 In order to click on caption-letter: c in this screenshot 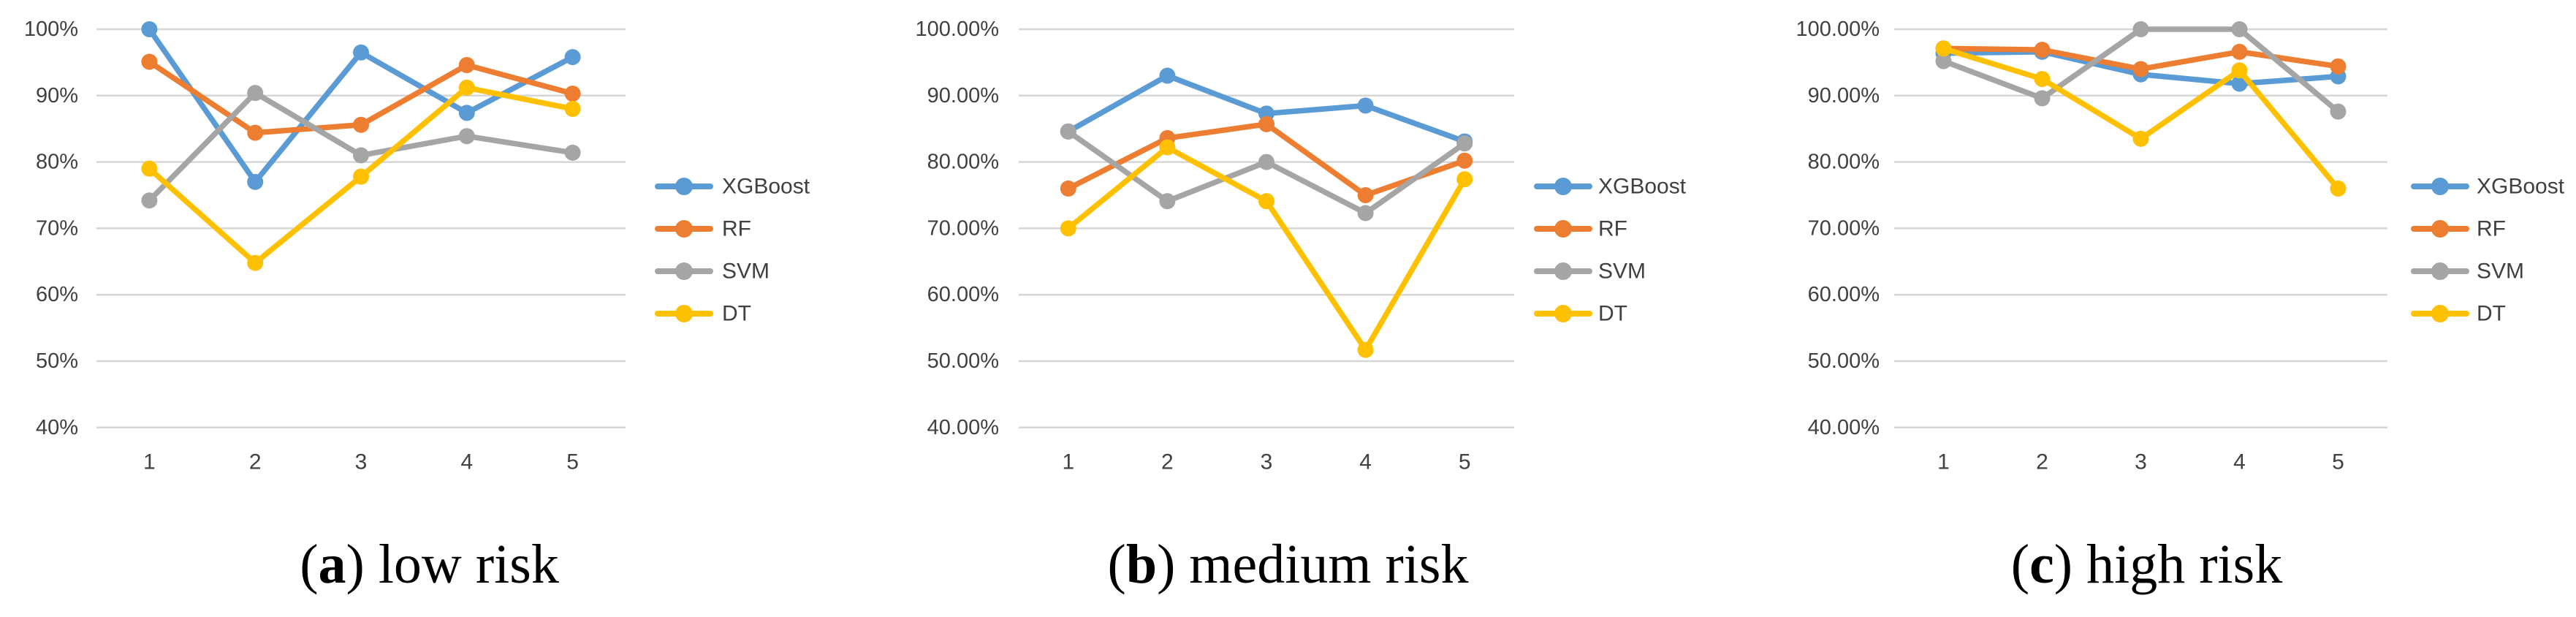, I will do `click(2041, 564)`.